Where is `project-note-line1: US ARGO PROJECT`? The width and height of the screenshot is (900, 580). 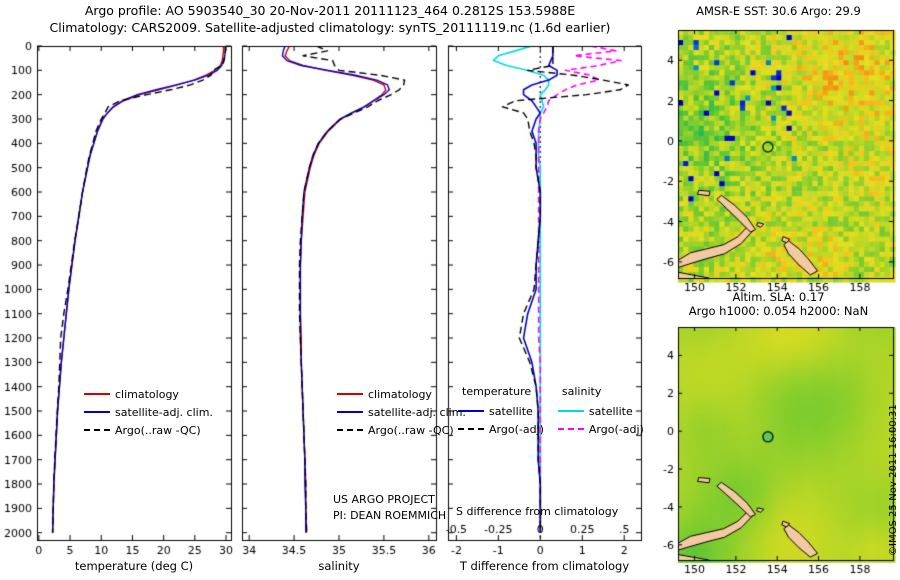
project-note-line1: US ARGO PROJECT is located at coordinates (384, 499).